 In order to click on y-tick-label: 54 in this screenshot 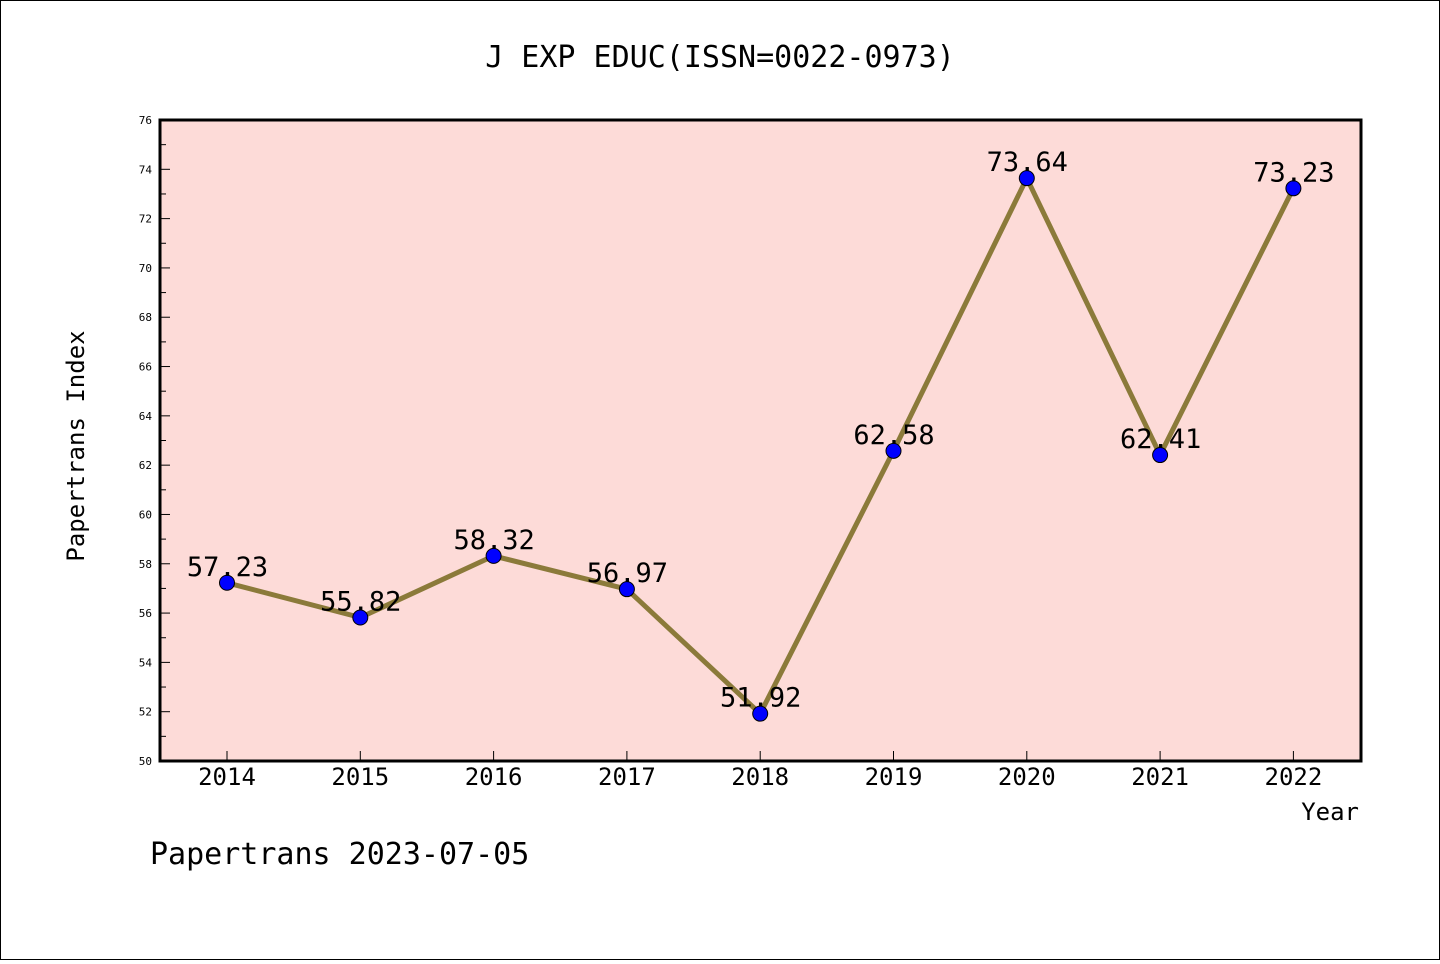, I will do `click(146, 662)`.